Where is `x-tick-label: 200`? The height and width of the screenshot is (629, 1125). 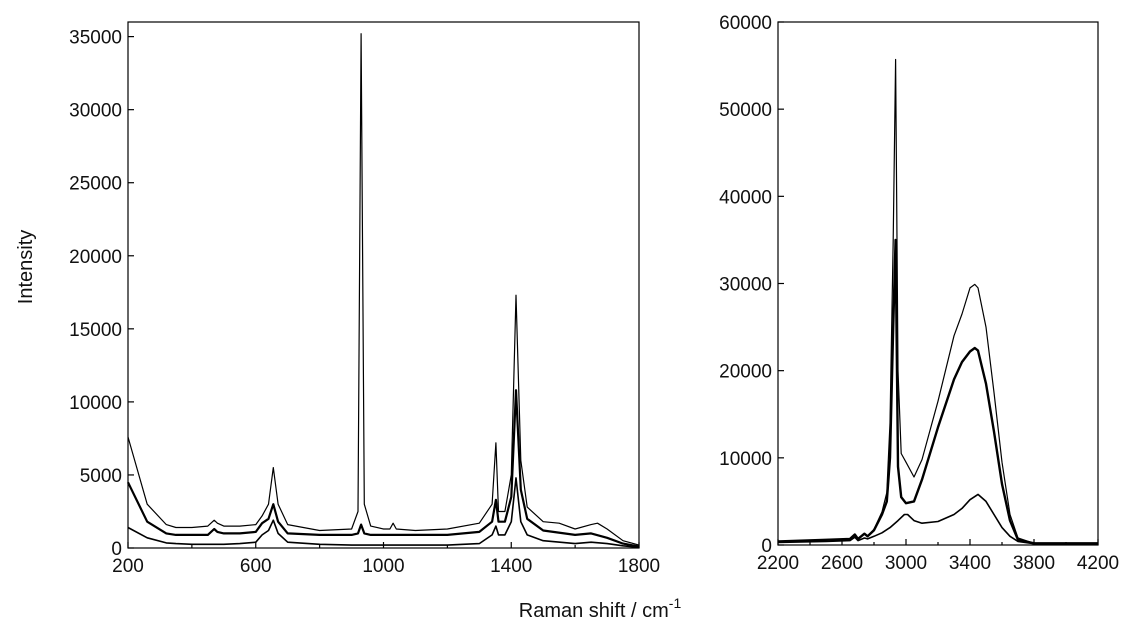
x-tick-label: 200 is located at coordinates (128, 566).